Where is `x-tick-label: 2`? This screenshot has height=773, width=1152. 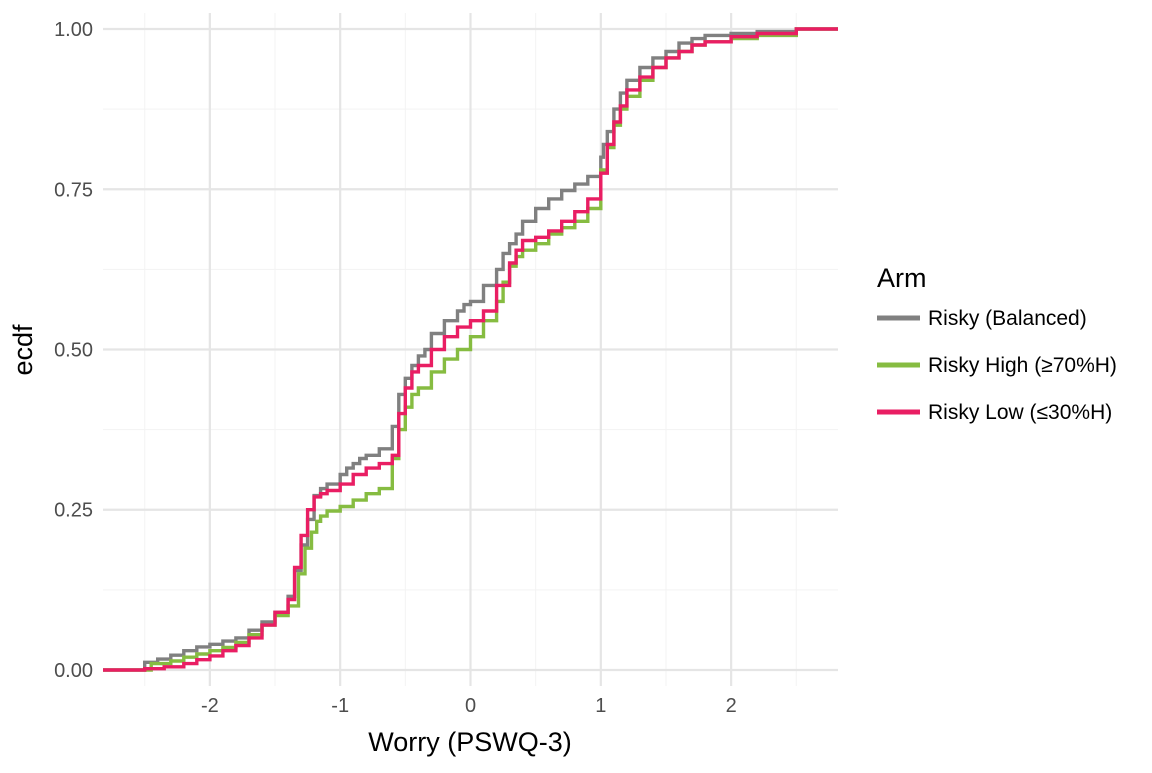
x-tick-label: 2 is located at coordinates (731, 706).